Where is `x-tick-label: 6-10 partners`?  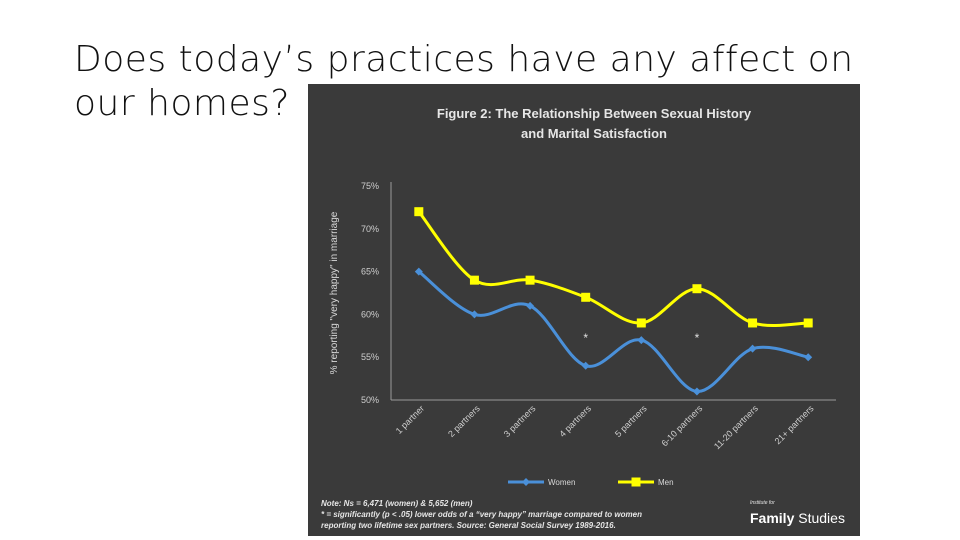
x-tick-label: 6-10 partners is located at coordinates (681, 425).